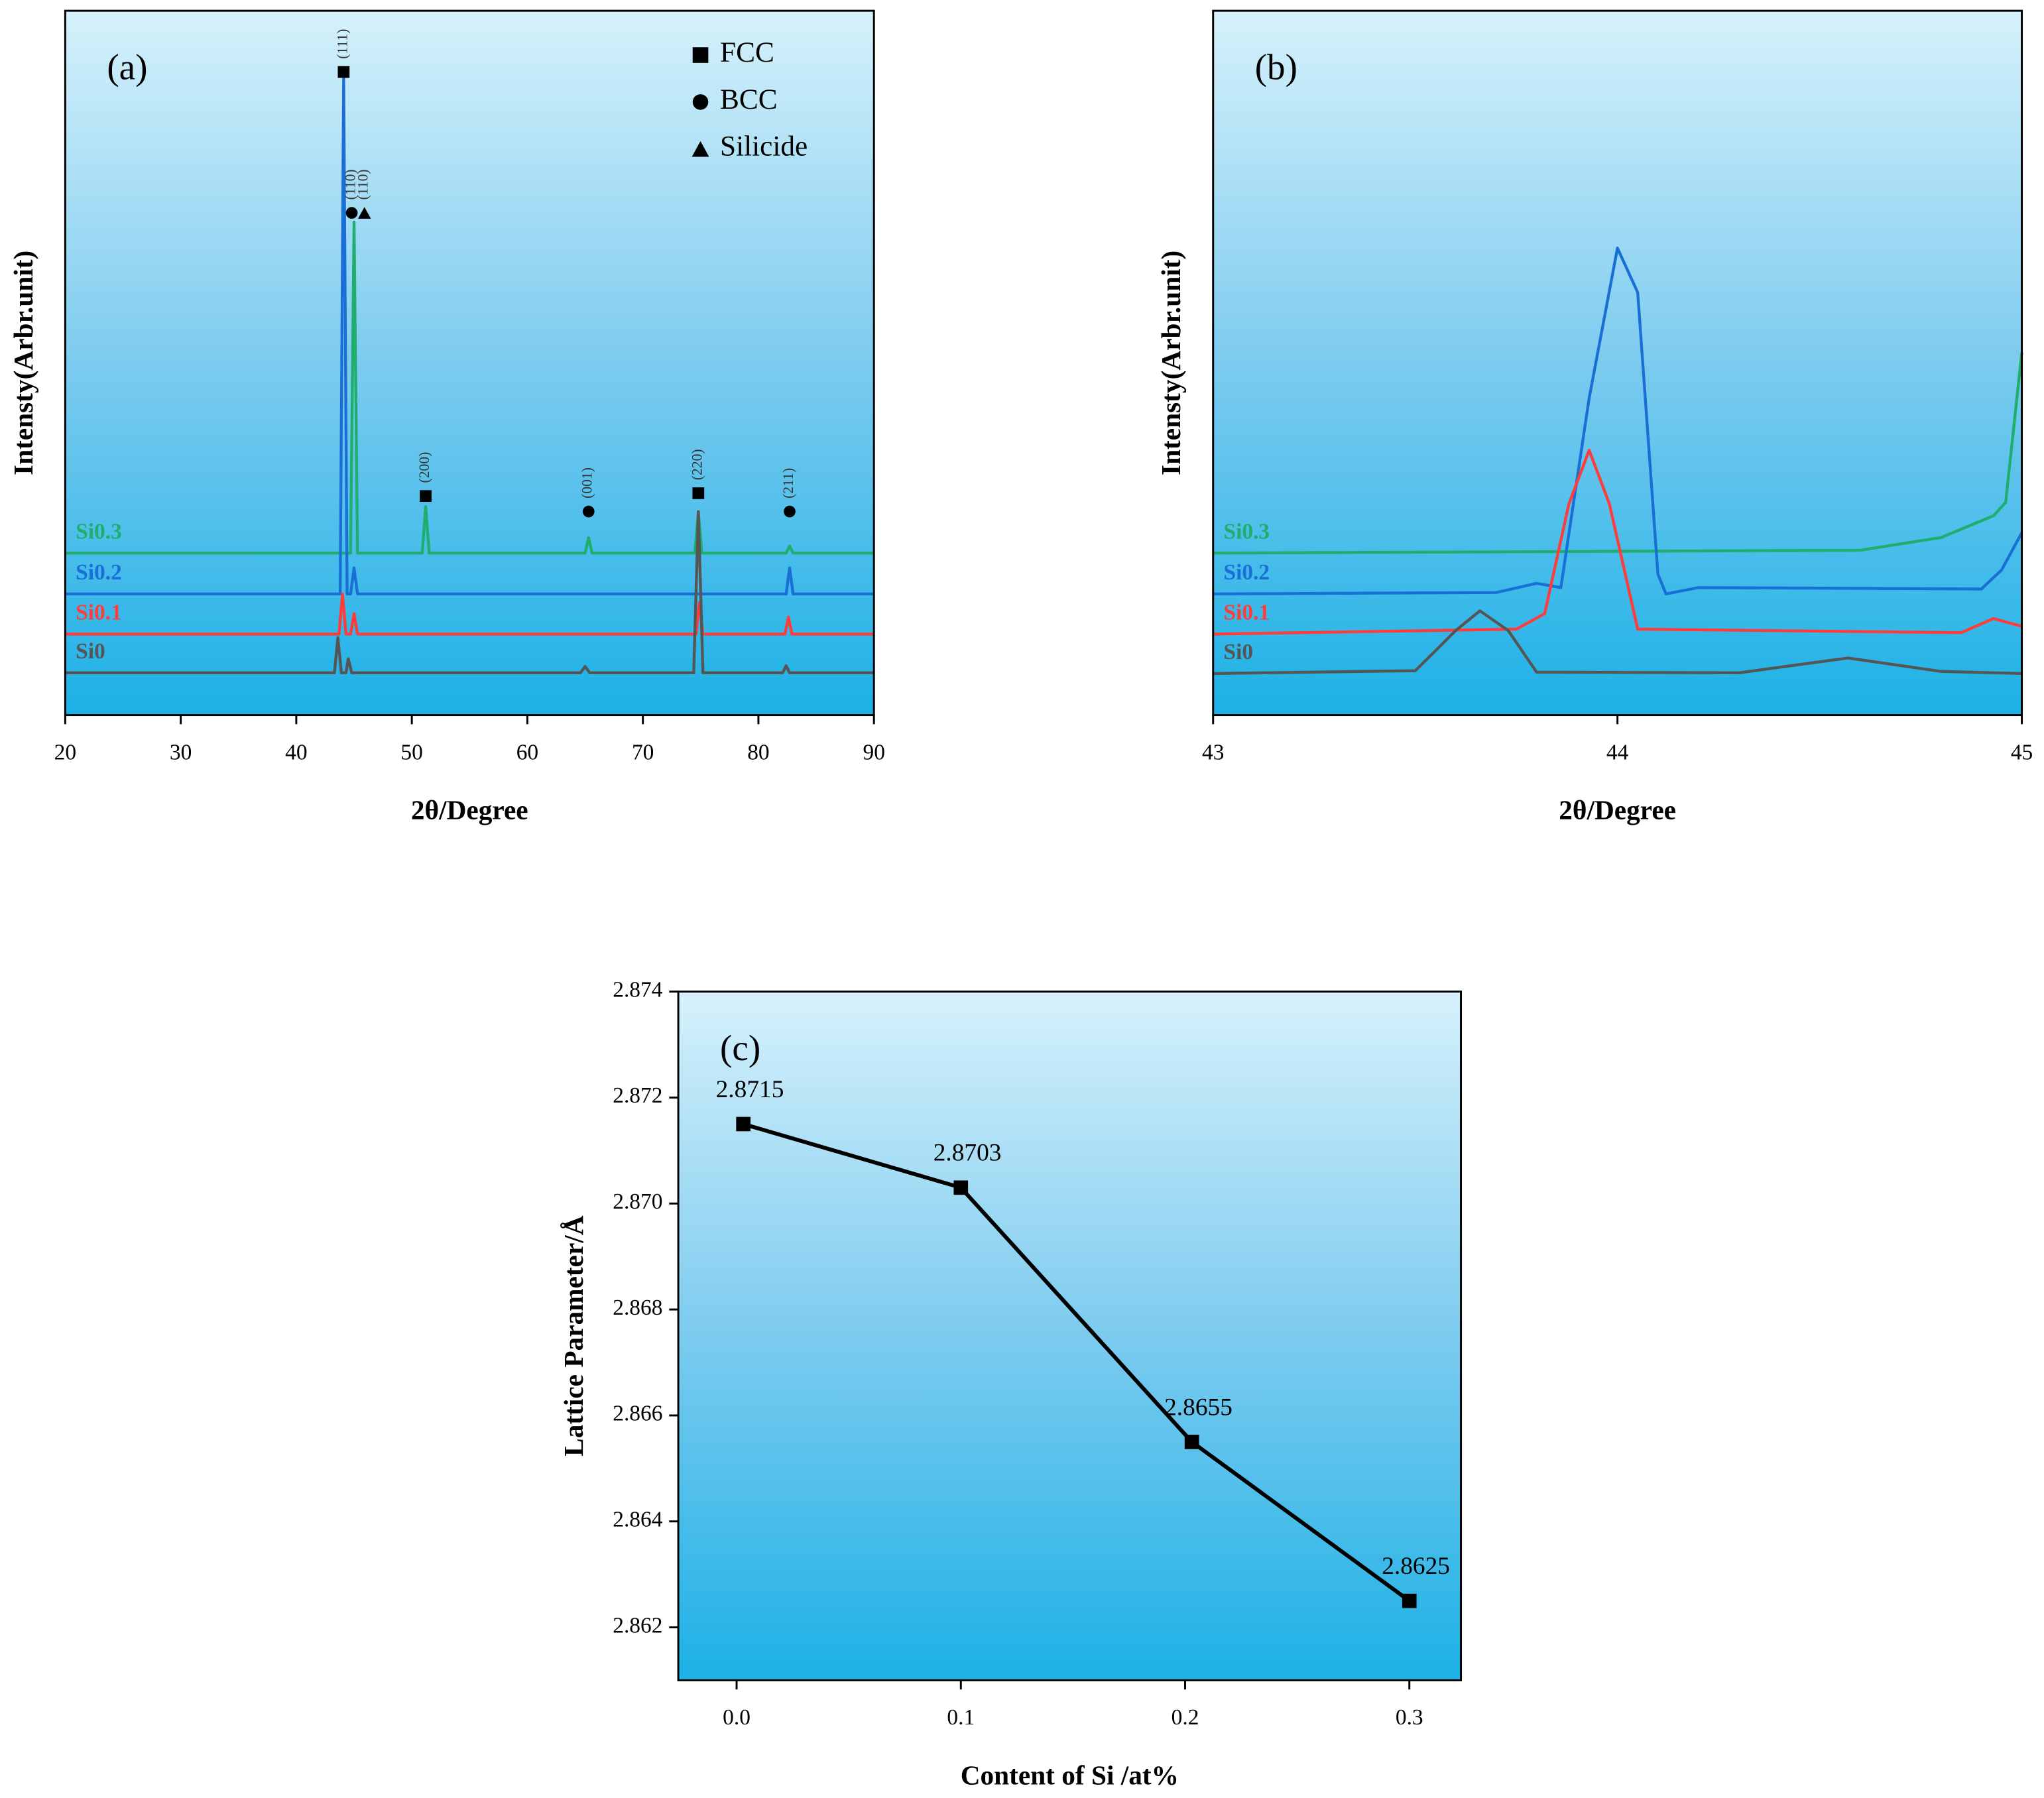  I want to click on plot-frame, so click(1070, 1335).